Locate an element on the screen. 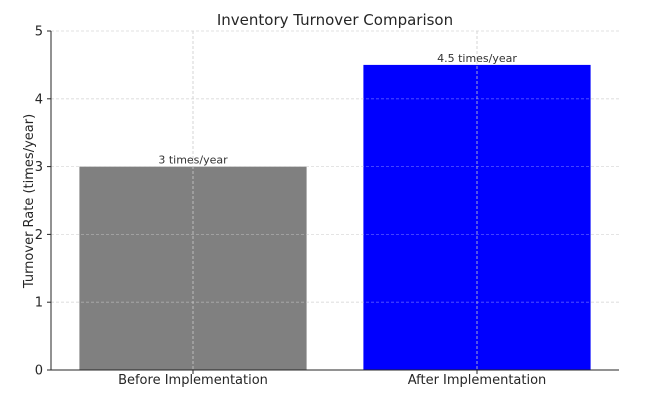  data-label: 4.5 times/year is located at coordinates (477, 58).